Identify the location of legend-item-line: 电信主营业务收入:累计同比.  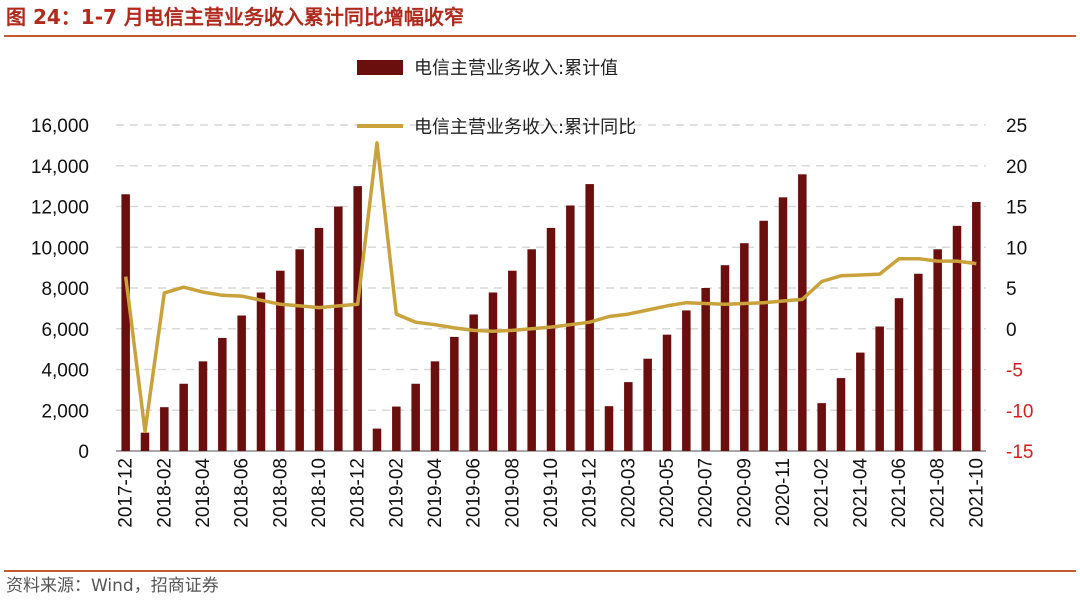
(496, 127).